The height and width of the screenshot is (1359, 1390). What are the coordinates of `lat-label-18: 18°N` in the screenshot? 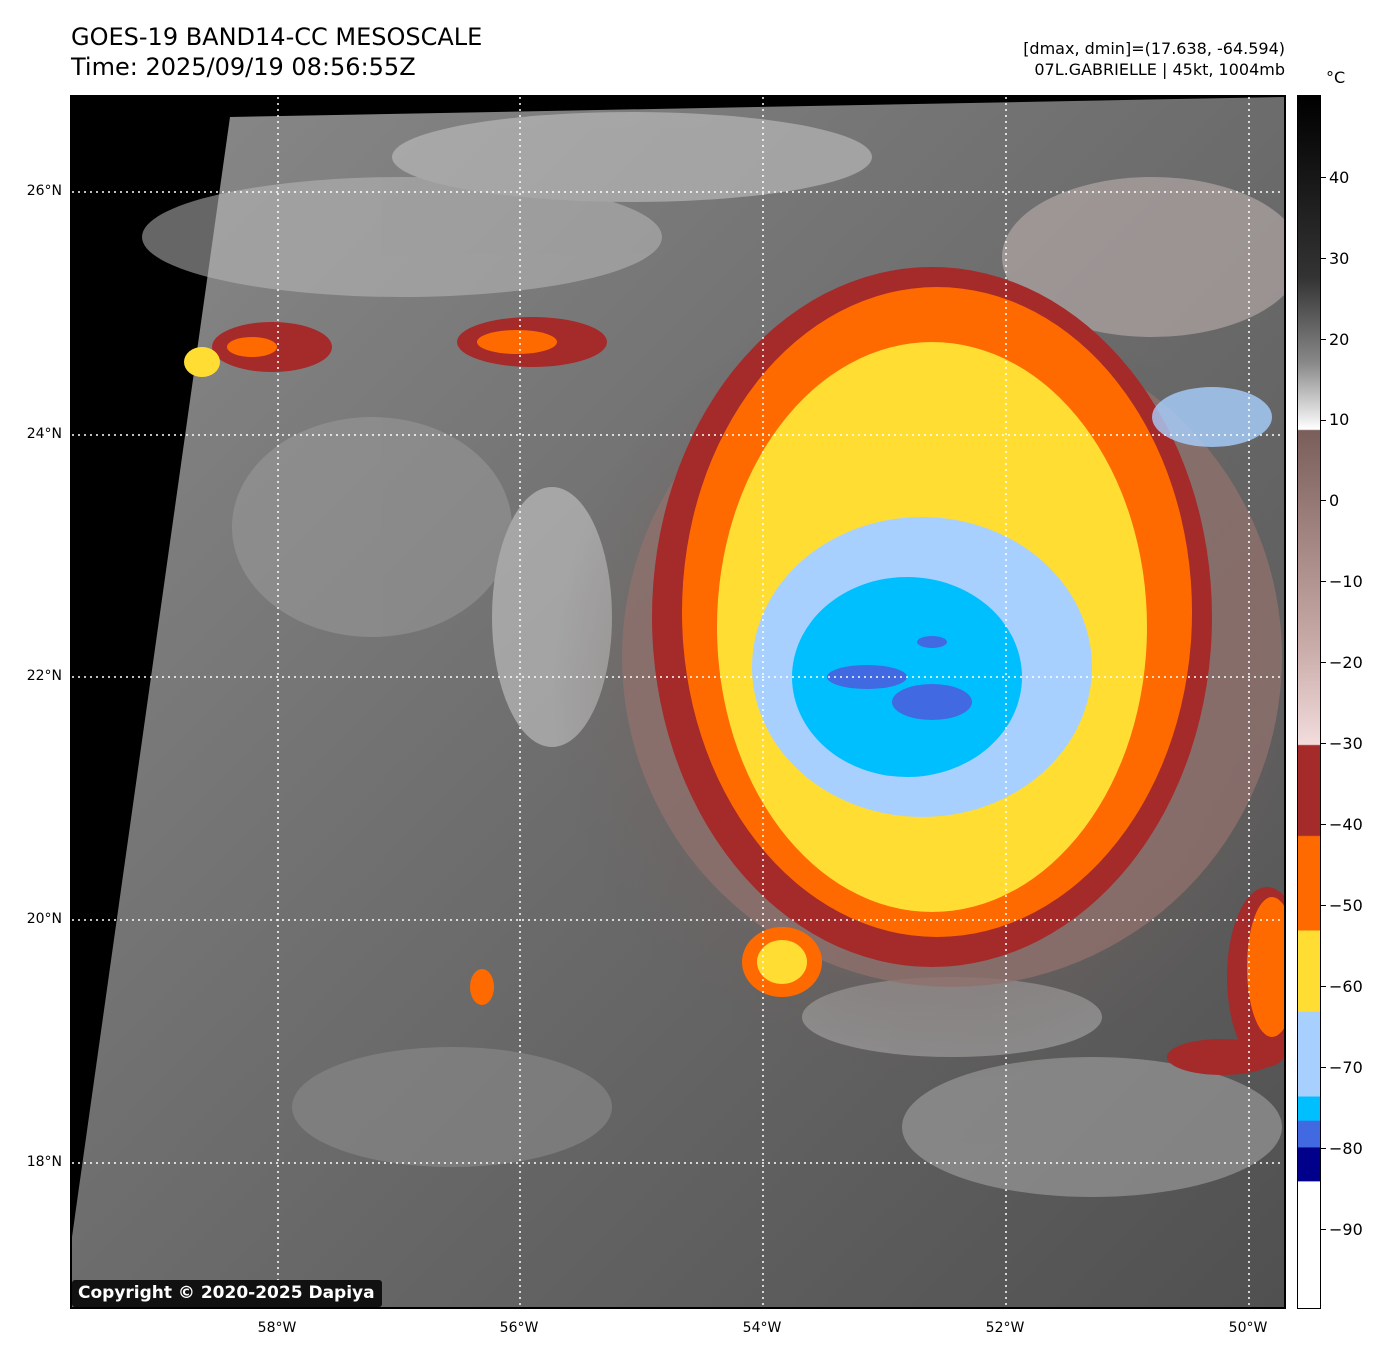 It's located at (44, 1162).